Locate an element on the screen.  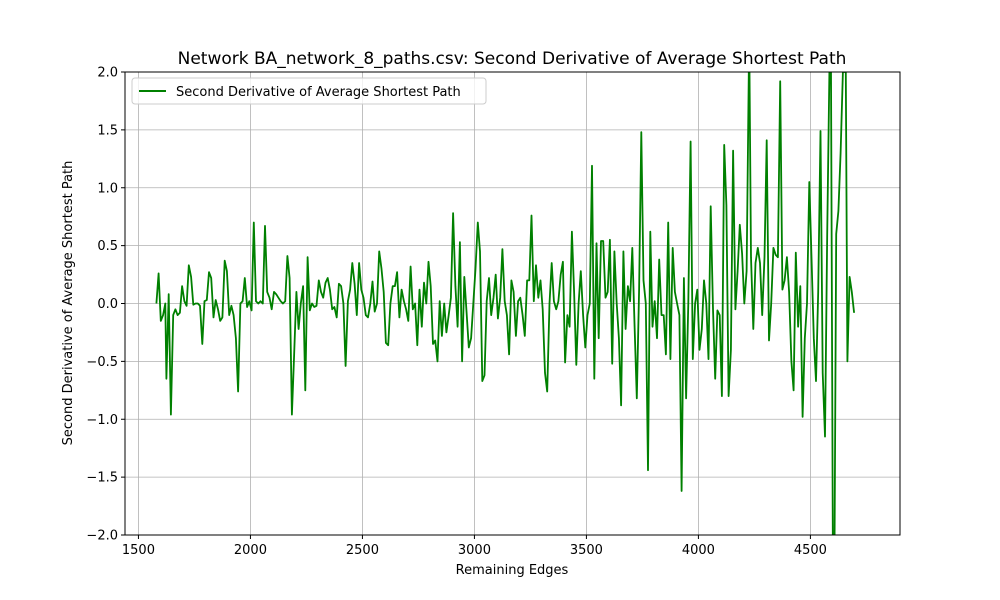
x-tick-label: 4500 is located at coordinates (810, 550).